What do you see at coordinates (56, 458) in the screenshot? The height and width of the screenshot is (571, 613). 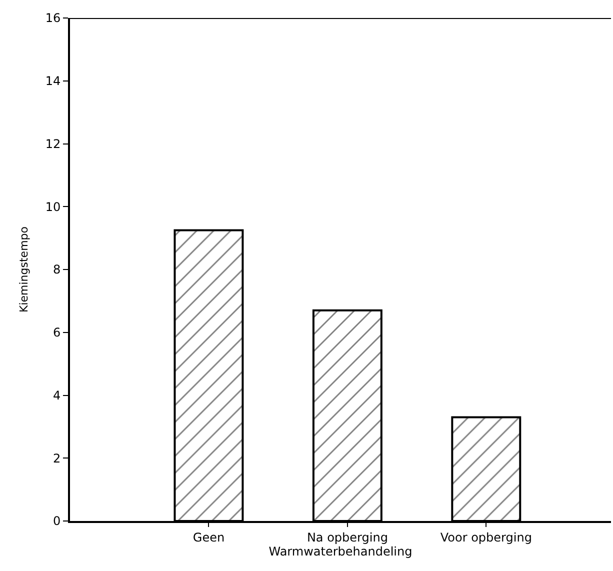 I see `y-tick-label: 2` at bounding box center [56, 458].